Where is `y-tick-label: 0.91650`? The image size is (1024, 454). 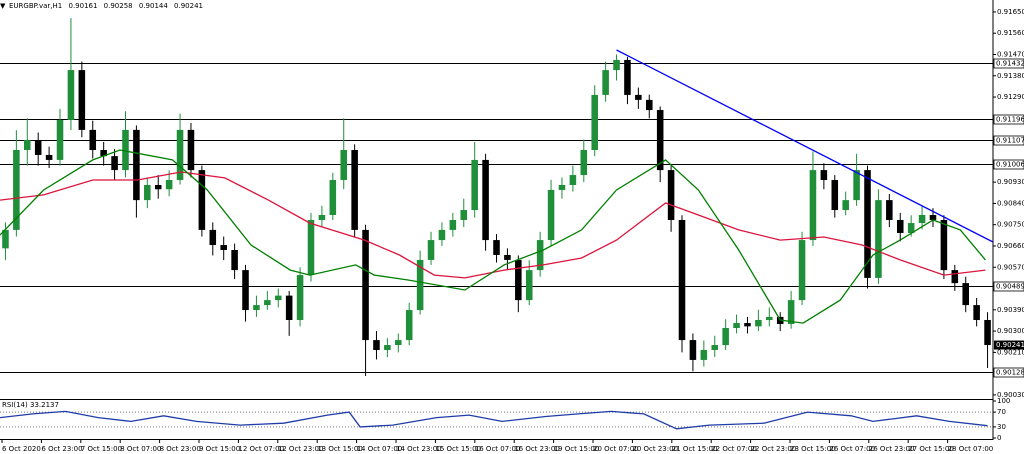
y-tick-label: 0.91650 is located at coordinates (1010, 12).